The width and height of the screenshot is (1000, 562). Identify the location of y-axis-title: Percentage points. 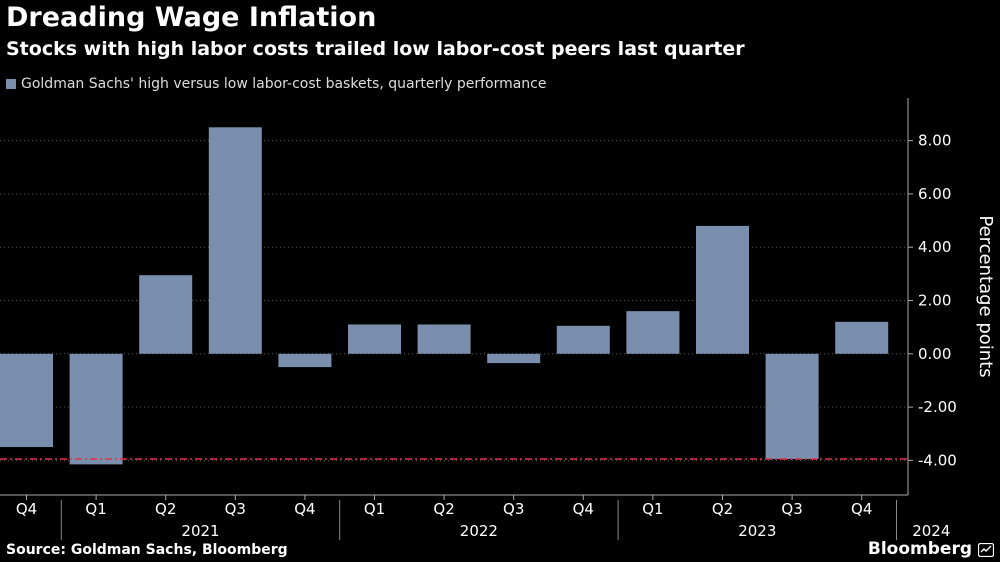
(985, 296).